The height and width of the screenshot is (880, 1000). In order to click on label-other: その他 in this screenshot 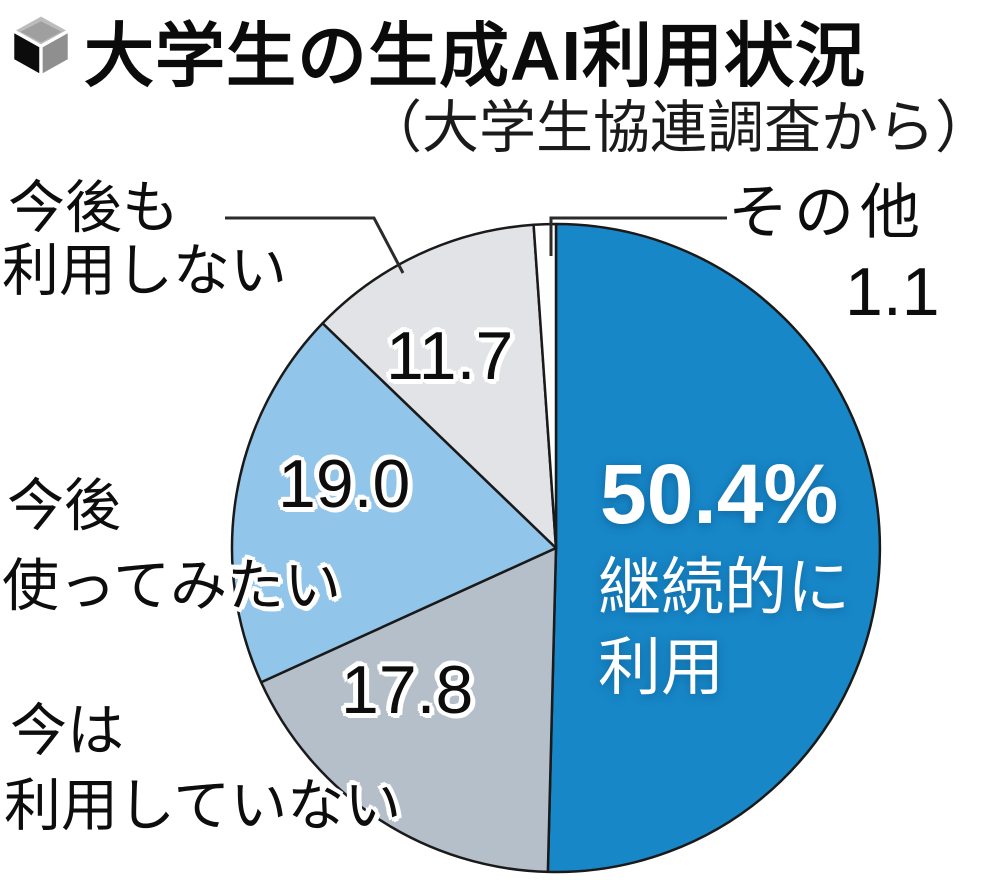, I will do `click(827, 212)`.